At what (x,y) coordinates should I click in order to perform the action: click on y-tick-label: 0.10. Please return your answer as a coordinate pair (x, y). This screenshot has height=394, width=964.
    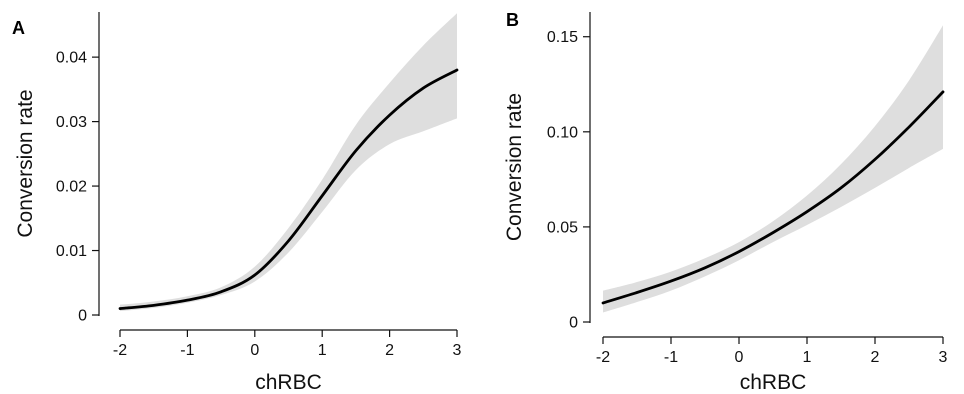
    Looking at the image, I should click on (562, 132).